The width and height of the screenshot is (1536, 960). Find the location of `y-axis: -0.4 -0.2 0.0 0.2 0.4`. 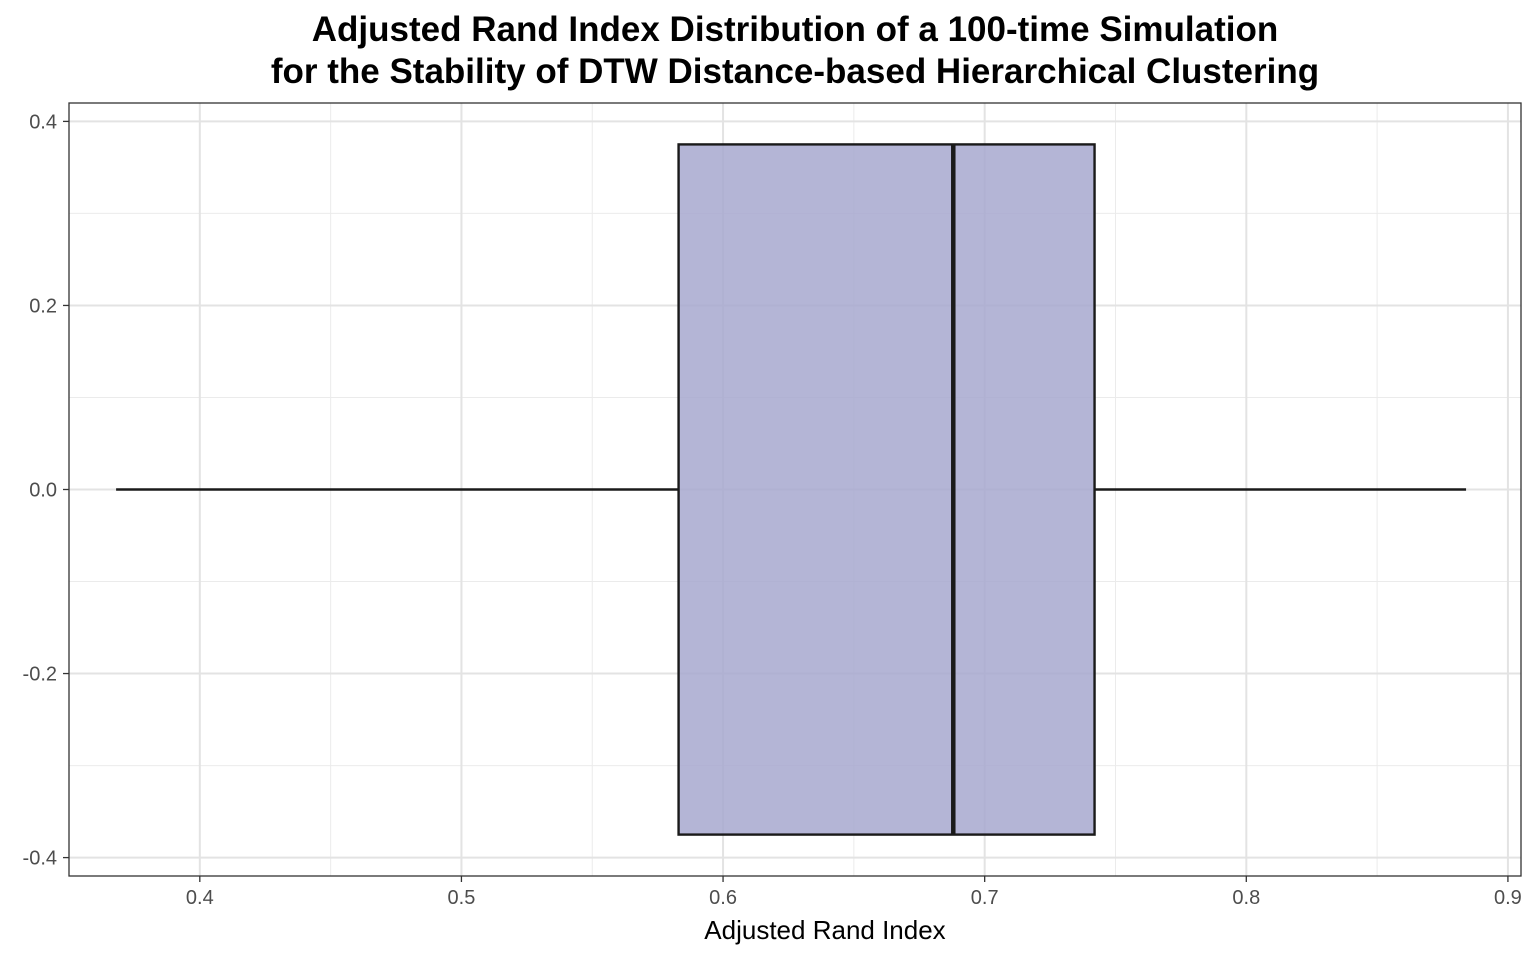

y-axis: -0.4 -0.2 0.0 0.2 0.4 is located at coordinates (46, 490).